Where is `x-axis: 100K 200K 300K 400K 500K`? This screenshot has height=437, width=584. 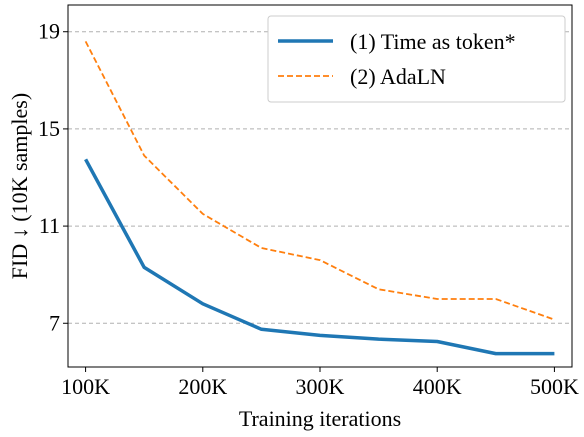 x-axis: 100K 200K 300K 400K 500K is located at coordinates (320, 383).